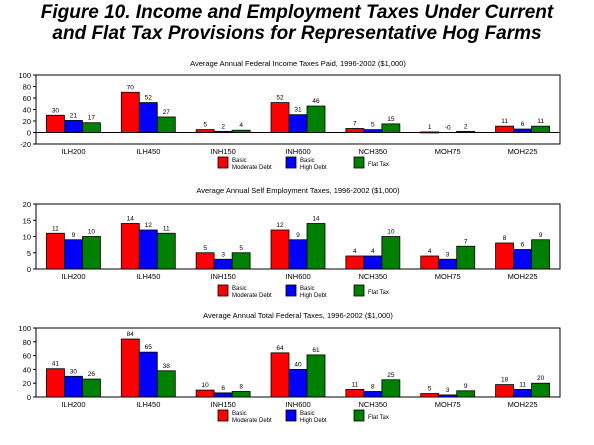 The width and height of the screenshot is (594, 445). Describe the element at coordinates (505, 380) in the screenshot. I see `bar-value-label: 18` at that location.